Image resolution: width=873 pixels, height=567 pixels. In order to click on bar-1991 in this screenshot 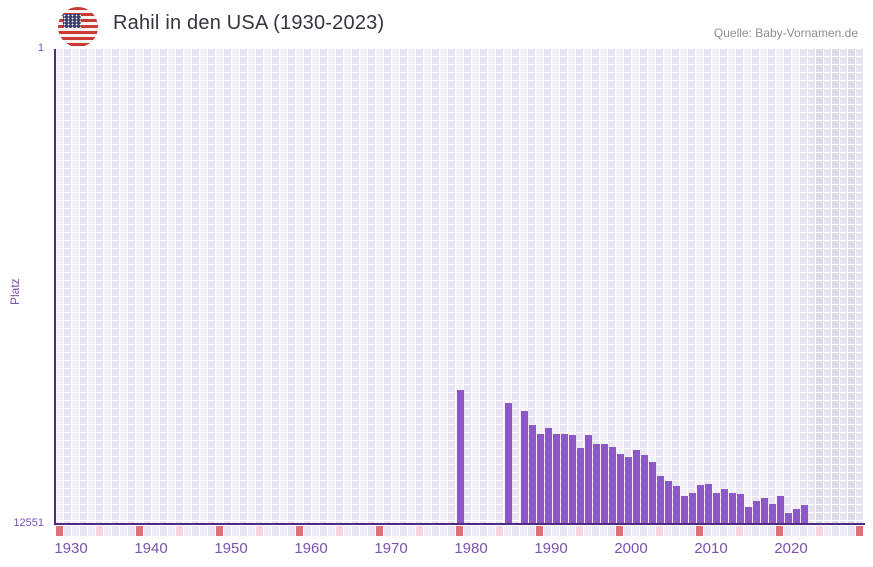, I will do `click(548, 476)`.